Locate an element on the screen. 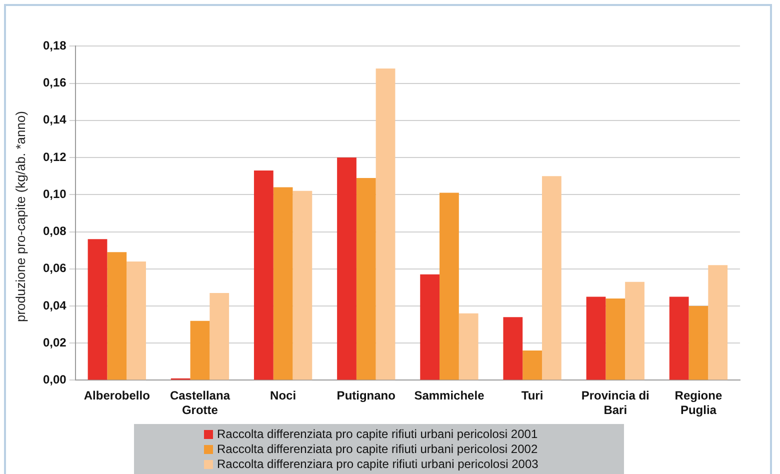 The image size is (780, 474). y-tick-label: 0,18 is located at coordinates (54, 45).